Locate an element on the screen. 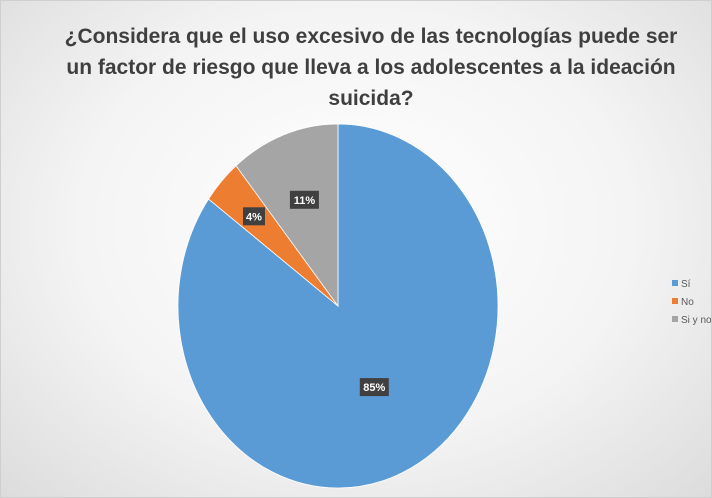  legend: Sí No Si y no is located at coordinates (692, 302).